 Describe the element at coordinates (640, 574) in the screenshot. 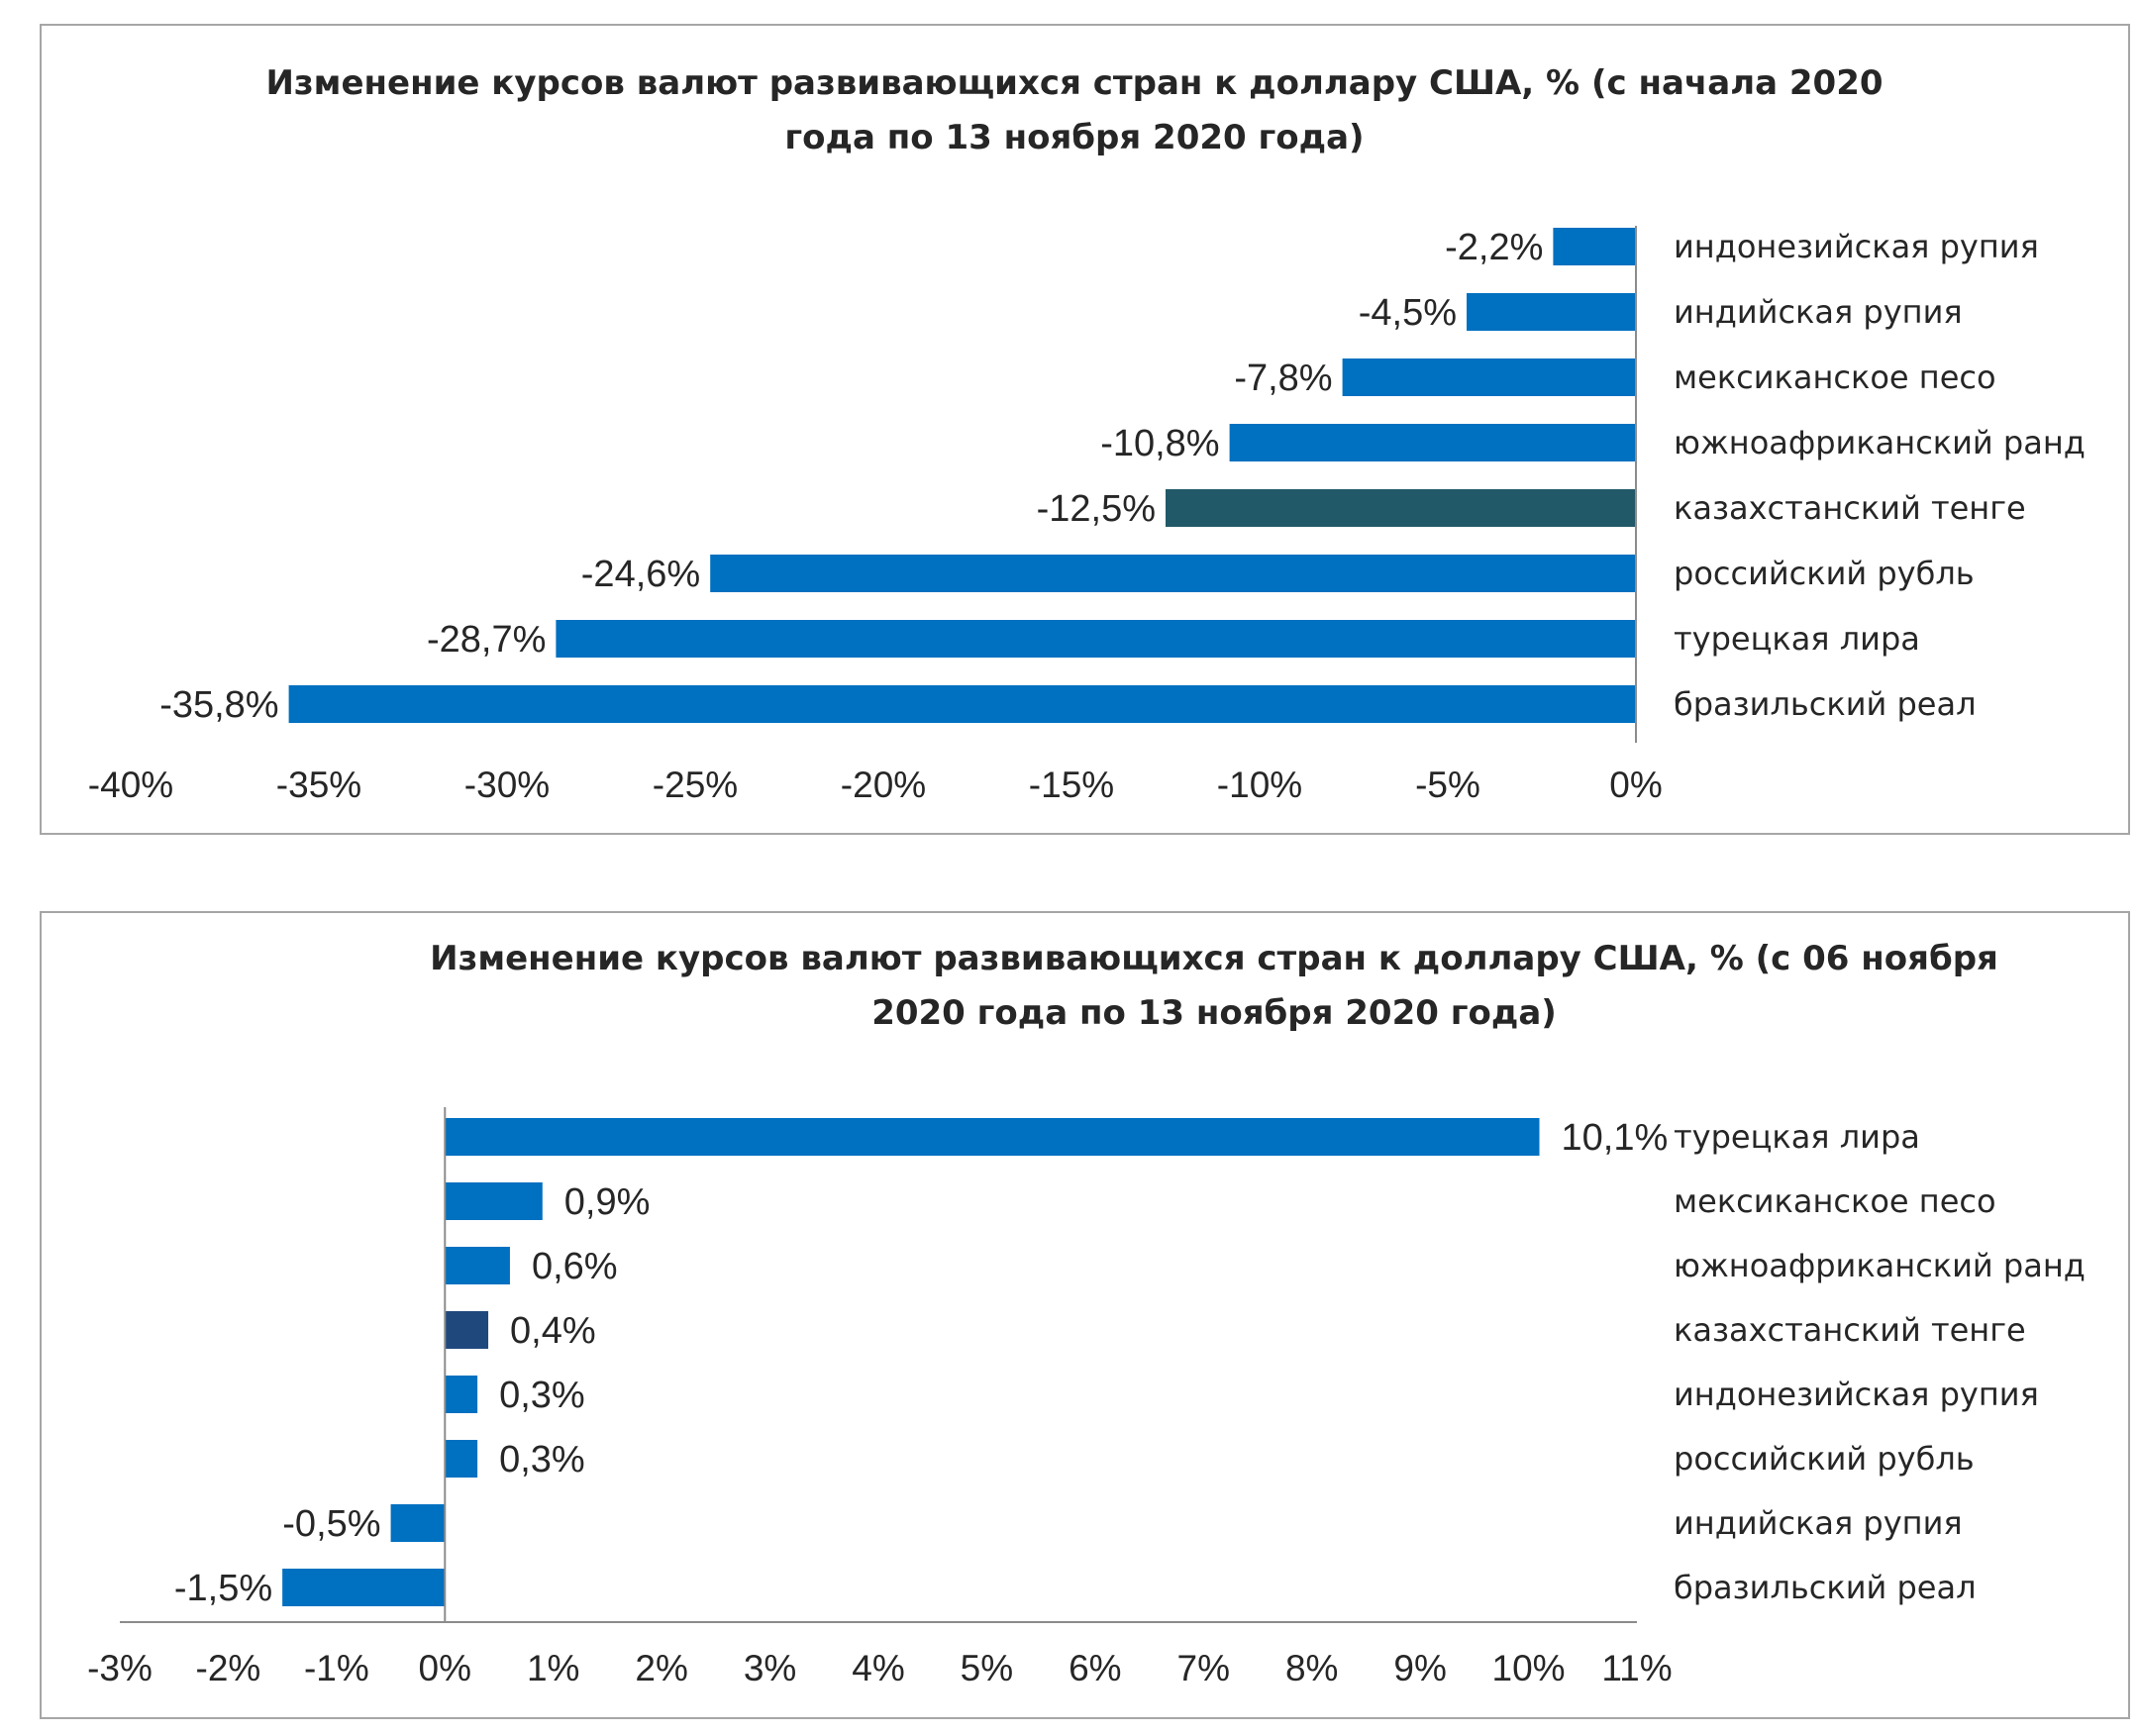

I see `data-label: -24,6%` at that location.